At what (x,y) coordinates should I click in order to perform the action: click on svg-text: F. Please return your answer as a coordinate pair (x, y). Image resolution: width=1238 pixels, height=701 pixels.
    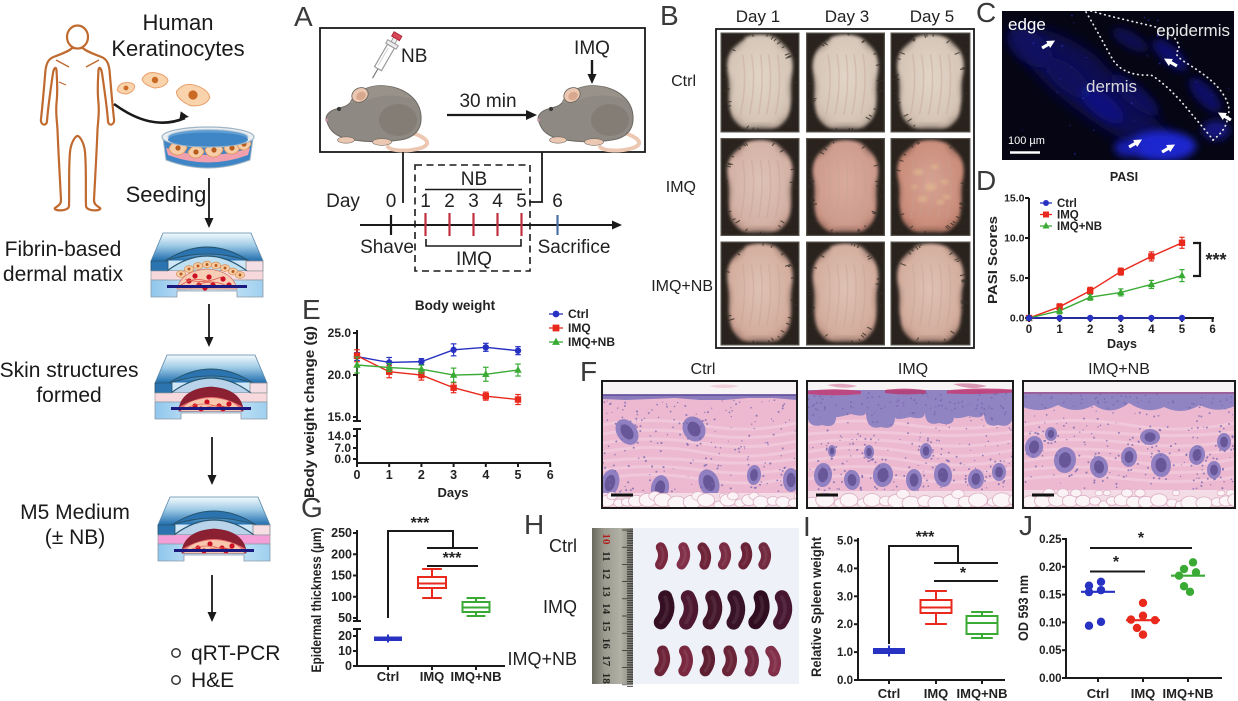
    Looking at the image, I should click on (588, 371).